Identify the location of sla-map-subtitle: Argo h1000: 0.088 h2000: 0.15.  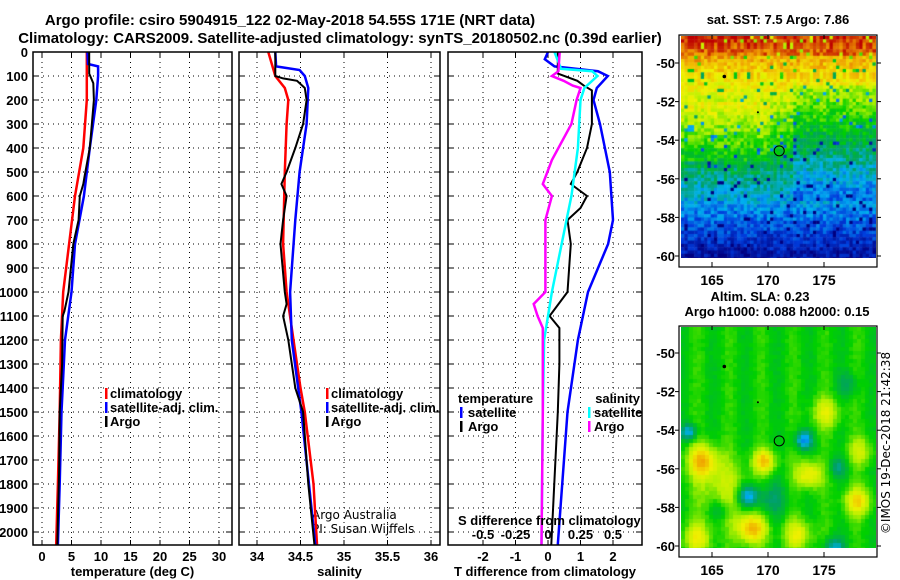
(777, 311).